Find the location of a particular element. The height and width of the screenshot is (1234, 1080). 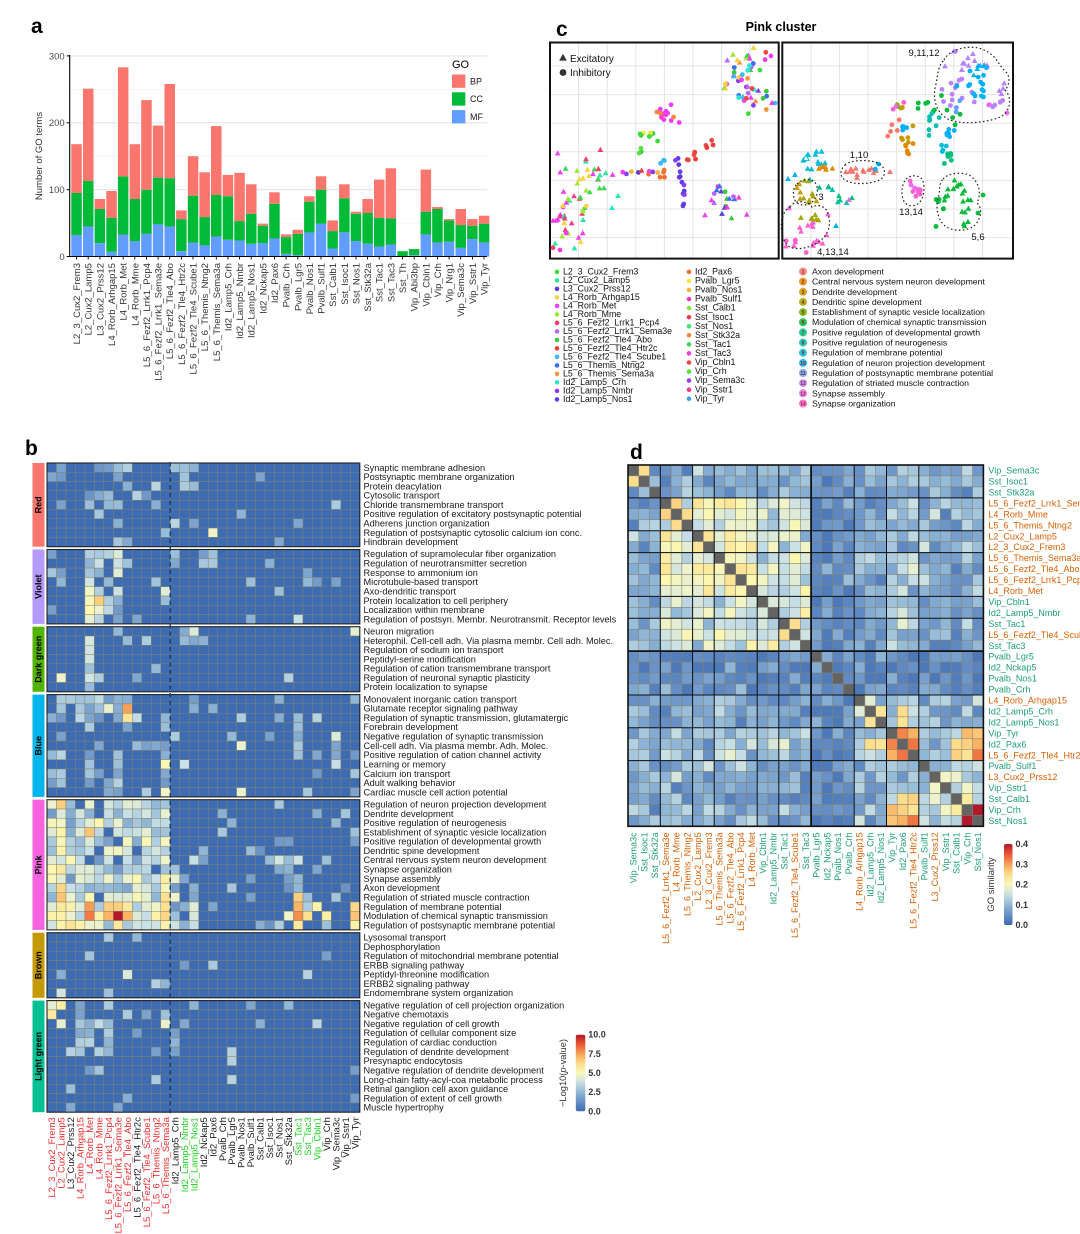

svg-text: 9,11,12 is located at coordinates (924, 53).